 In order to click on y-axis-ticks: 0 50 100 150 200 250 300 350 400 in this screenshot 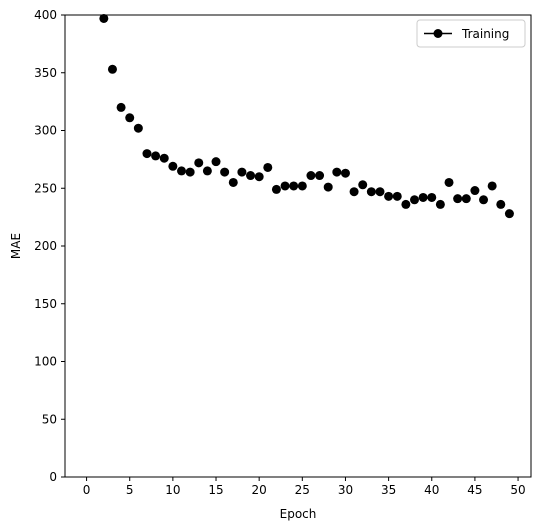, I will do `click(49, 246)`.